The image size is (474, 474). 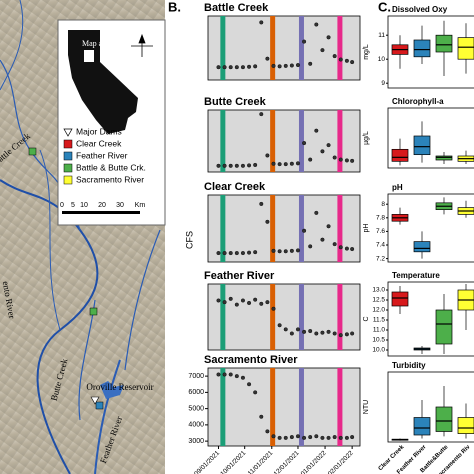 I want to click on legend-label: Feather River, so click(x=102, y=155).